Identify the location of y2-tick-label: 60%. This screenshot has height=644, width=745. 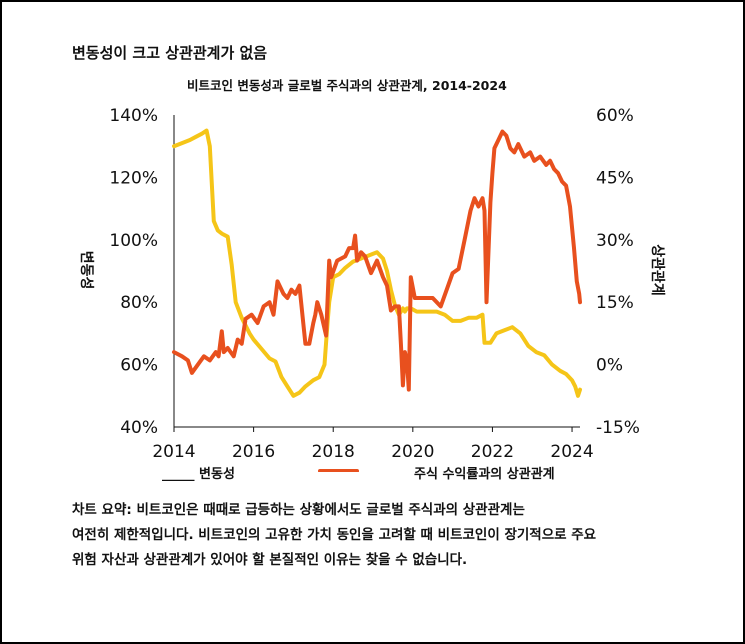
(615, 116).